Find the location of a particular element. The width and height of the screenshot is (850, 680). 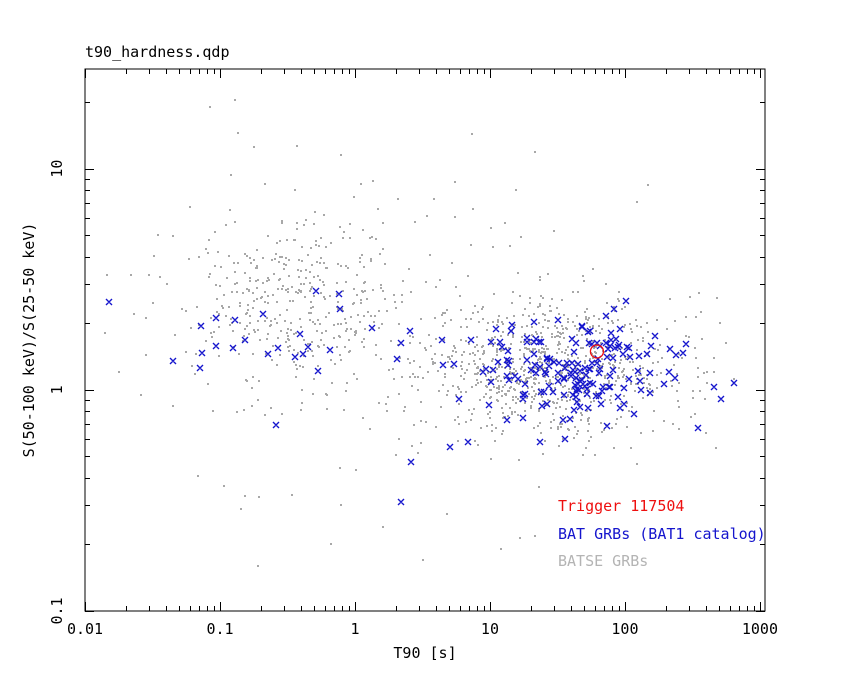

y-tick-label: 0.1 is located at coordinates (57, 610).